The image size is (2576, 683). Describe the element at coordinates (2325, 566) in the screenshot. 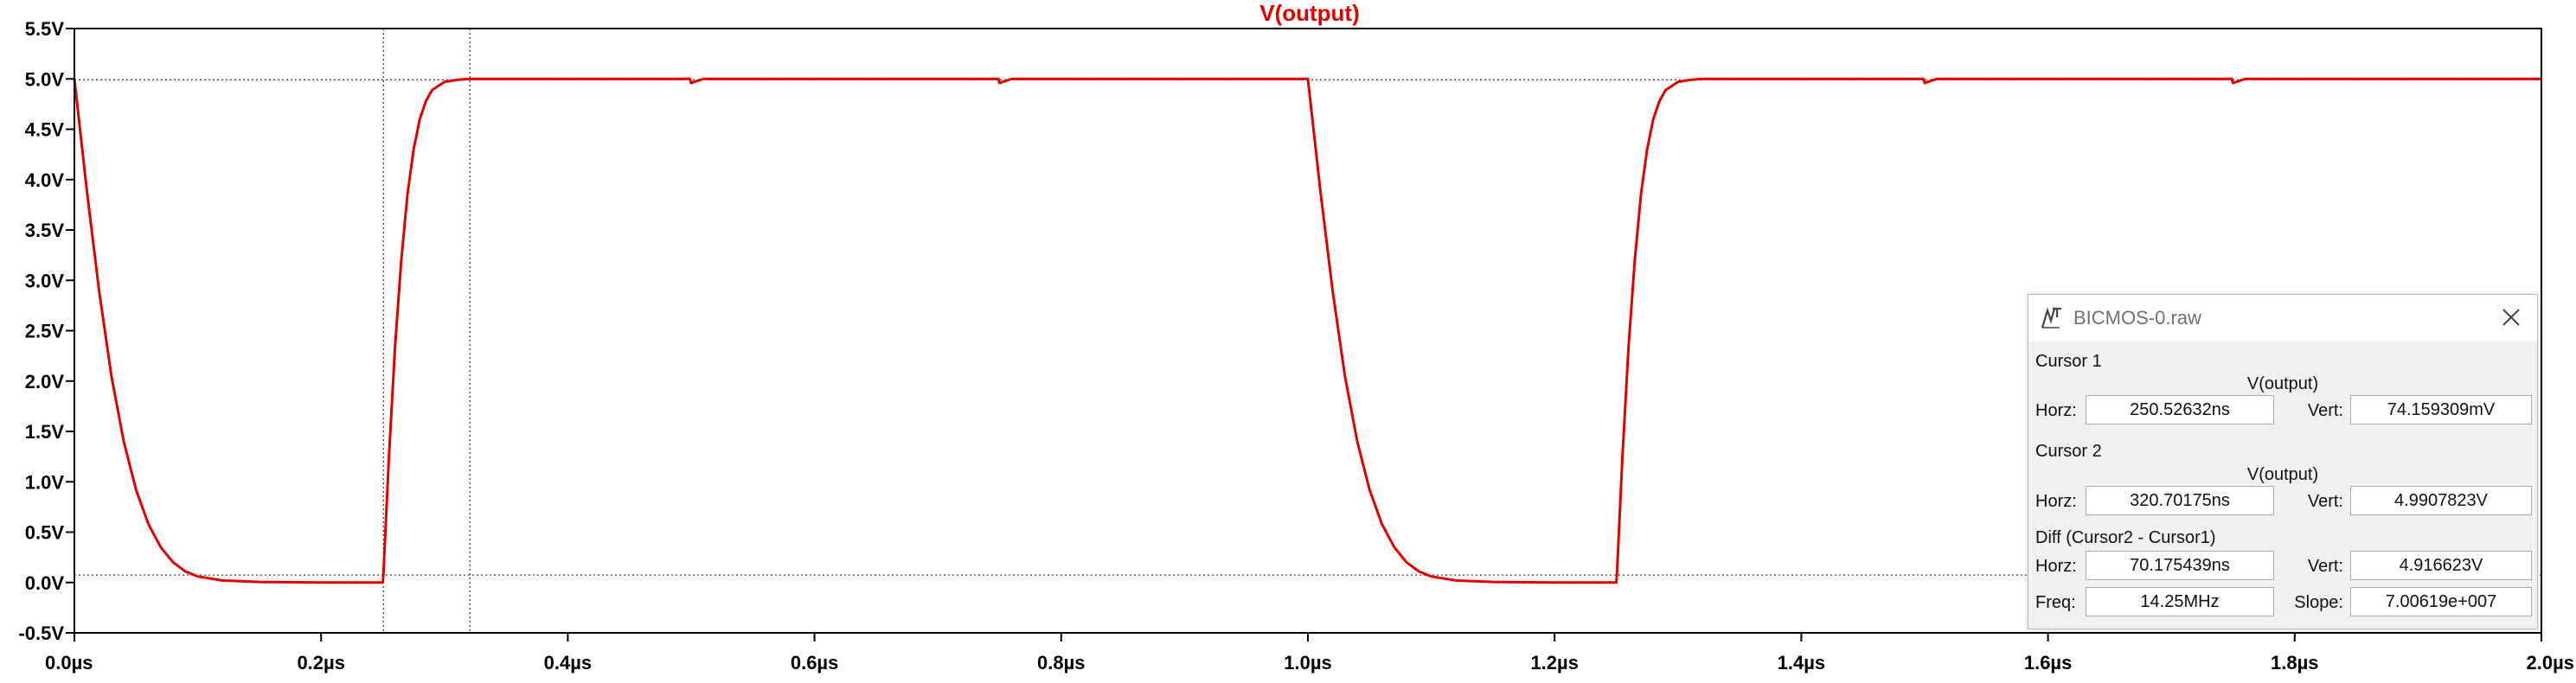

I see `diff-vert-label: Vert:` at that location.